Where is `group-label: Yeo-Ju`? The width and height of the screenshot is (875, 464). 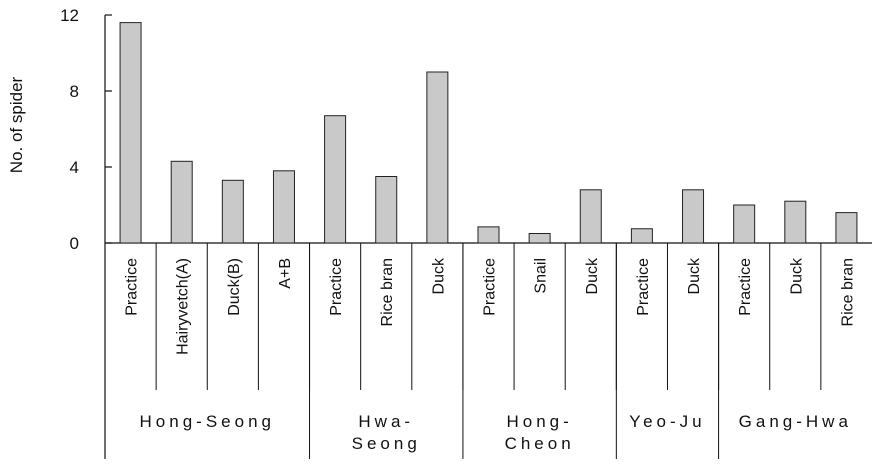
group-label: Yeo-Ju is located at coordinates (667, 421).